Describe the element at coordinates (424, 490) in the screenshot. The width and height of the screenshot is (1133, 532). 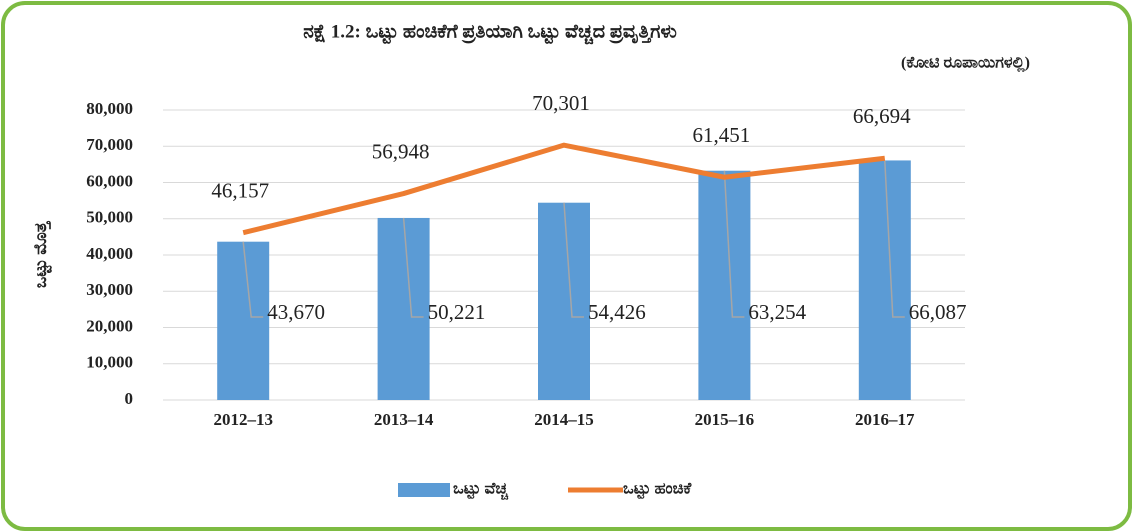
I see `legend-swatch` at that location.